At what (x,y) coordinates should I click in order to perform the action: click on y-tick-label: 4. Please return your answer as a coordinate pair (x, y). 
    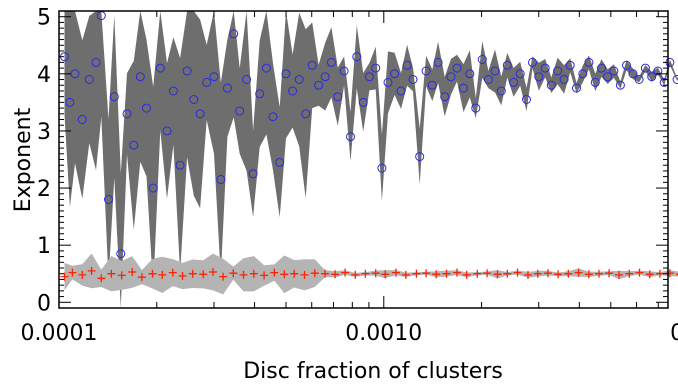
    Looking at the image, I should click on (44, 75).